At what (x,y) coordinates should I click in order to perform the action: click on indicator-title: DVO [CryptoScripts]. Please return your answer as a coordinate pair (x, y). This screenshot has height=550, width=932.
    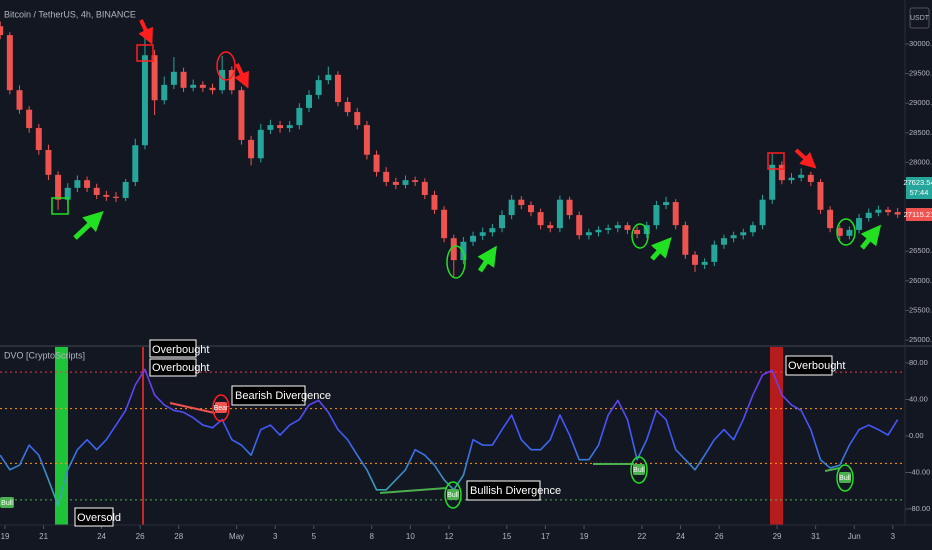
    Looking at the image, I should click on (44, 355).